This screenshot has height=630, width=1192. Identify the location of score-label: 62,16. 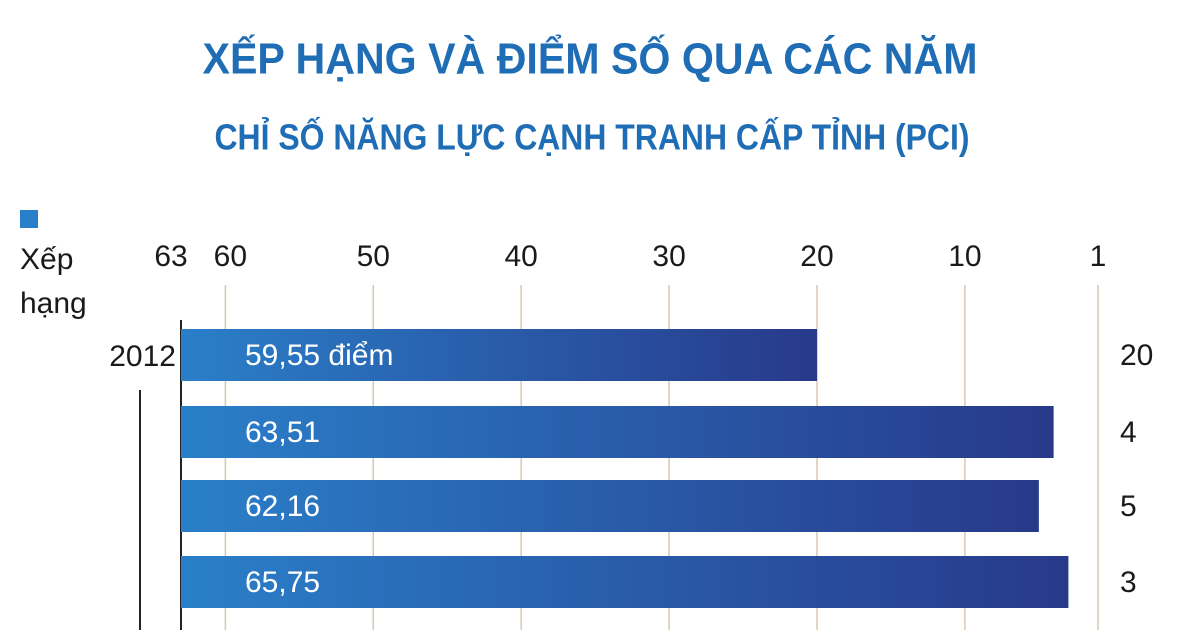
(282, 506).